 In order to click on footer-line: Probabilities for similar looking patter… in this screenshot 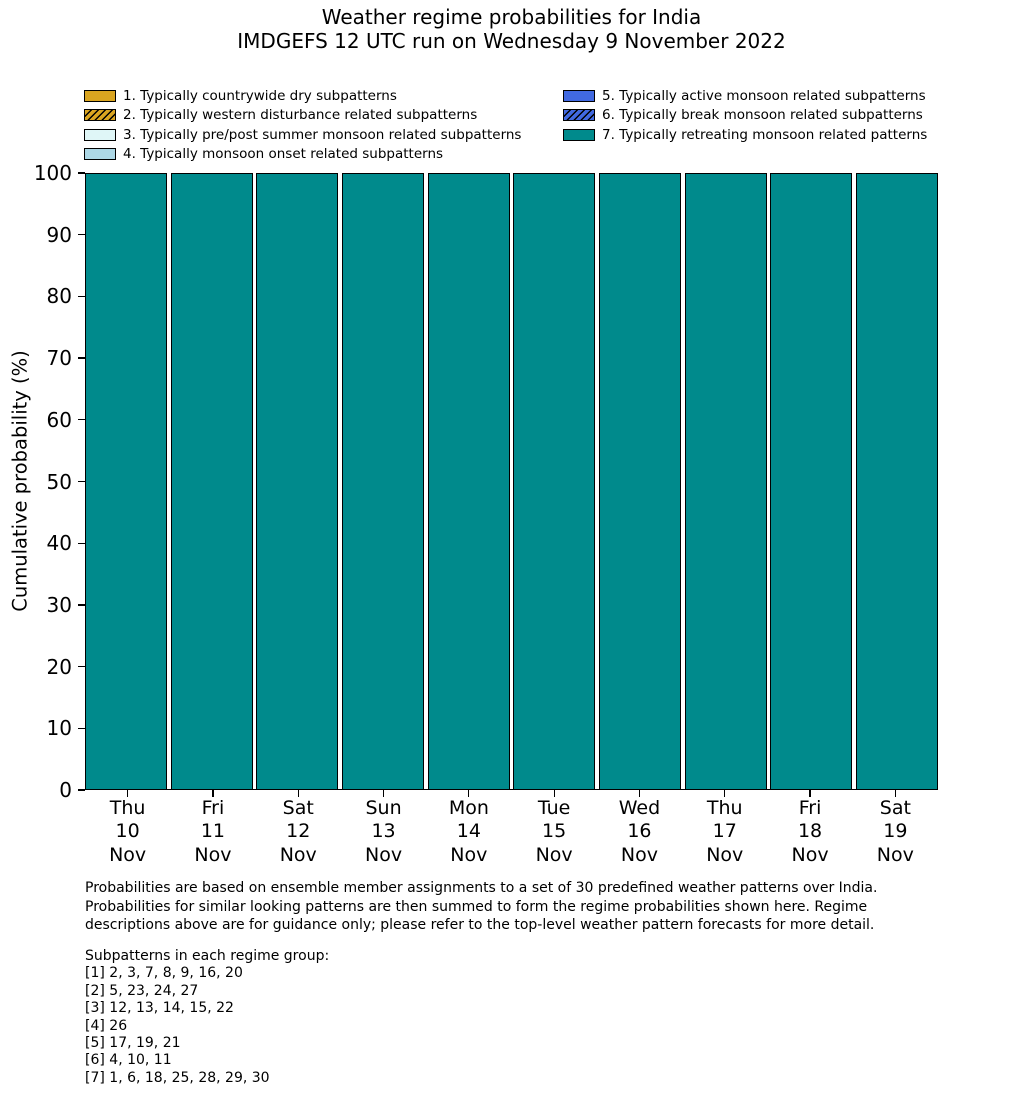, I will do `click(476, 906)`.